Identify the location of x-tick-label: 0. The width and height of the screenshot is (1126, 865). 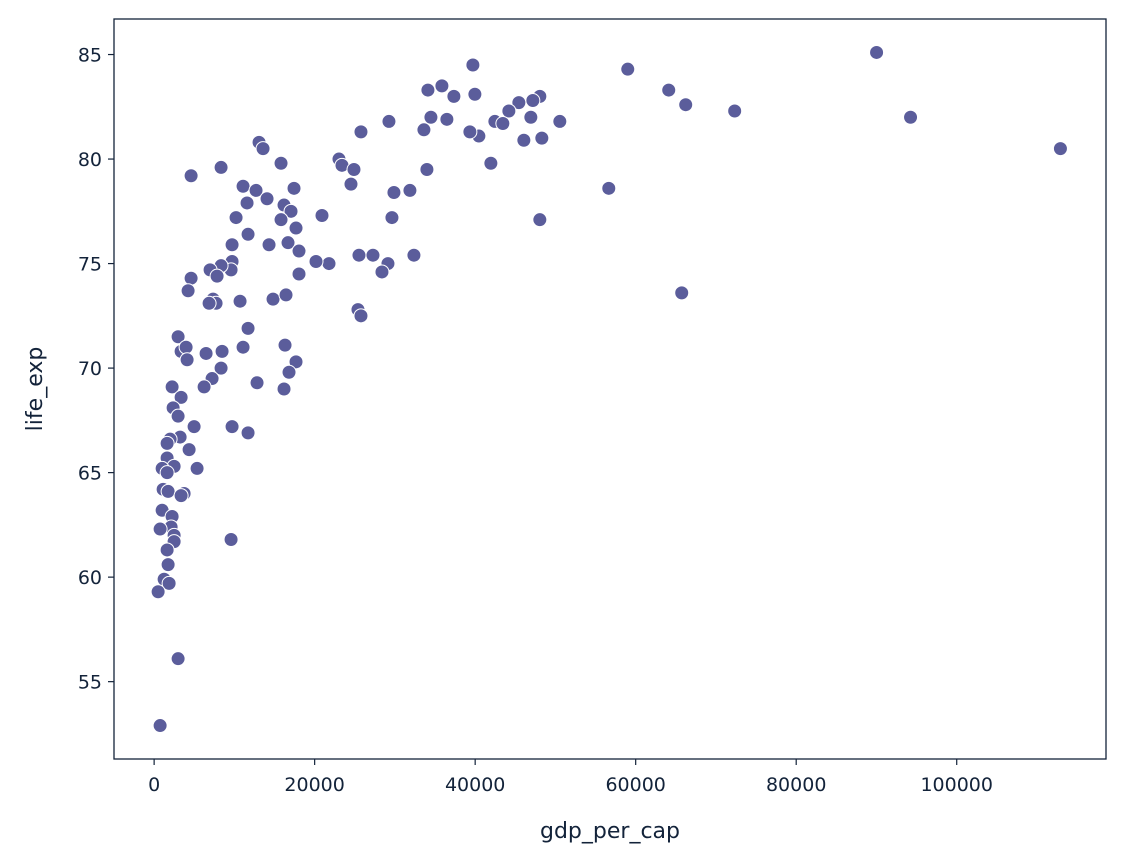
(154, 785).